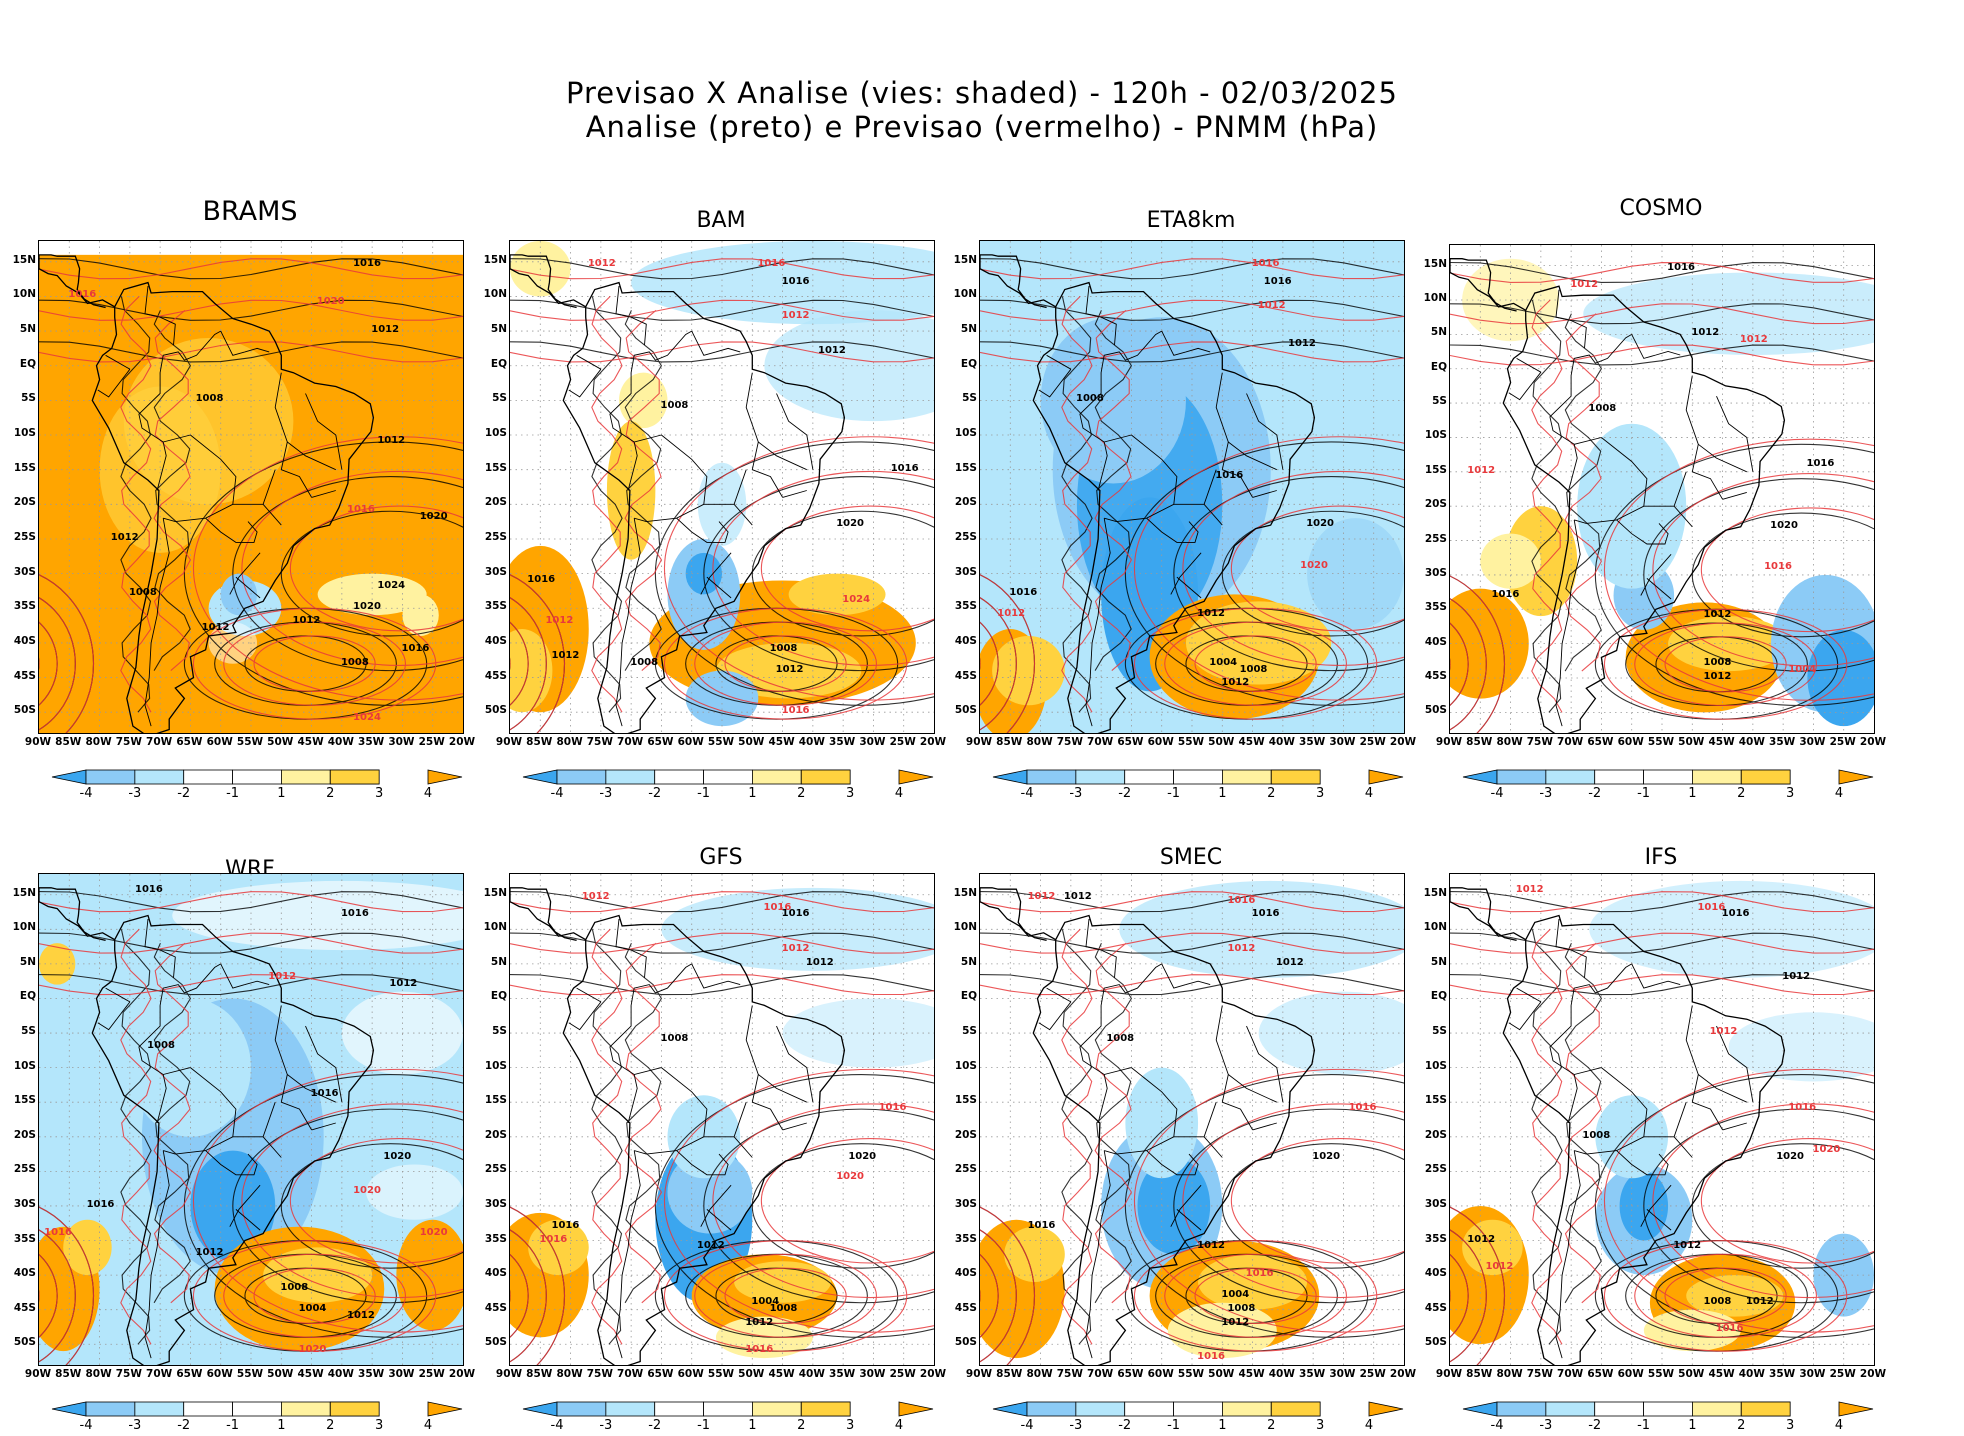  Describe the element at coordinates (433, 517) in the screenshot. I see `contour-label: 1020` at that location.